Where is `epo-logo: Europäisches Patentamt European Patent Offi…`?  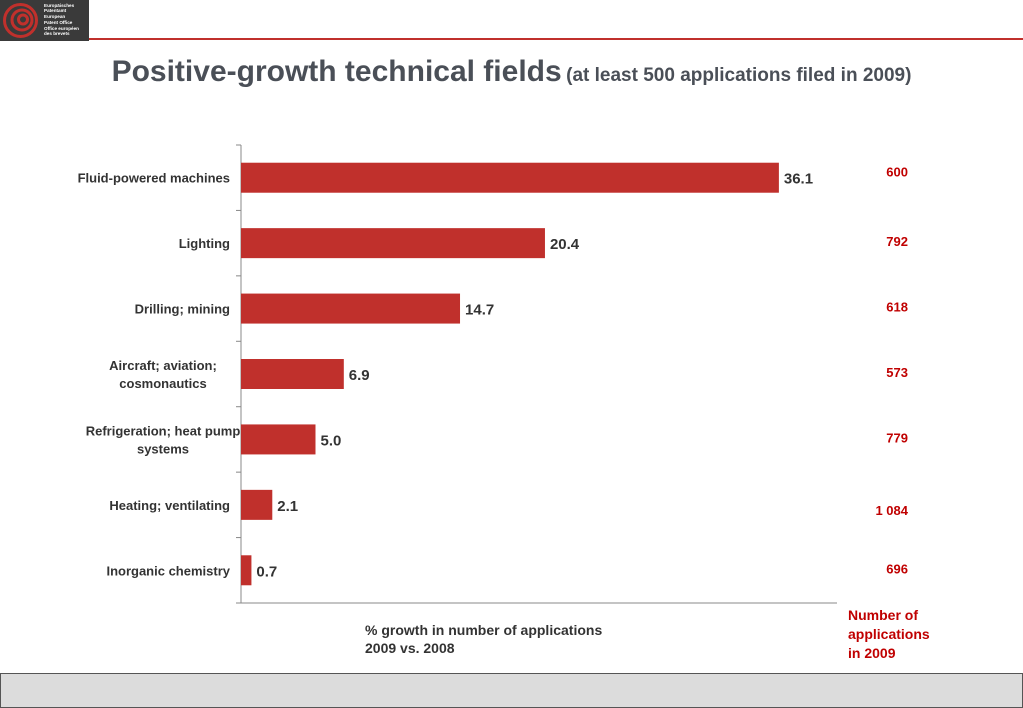
epo-logo: Europäisches Patentamt European Patent Offi… is located at coordinates (44, 20).